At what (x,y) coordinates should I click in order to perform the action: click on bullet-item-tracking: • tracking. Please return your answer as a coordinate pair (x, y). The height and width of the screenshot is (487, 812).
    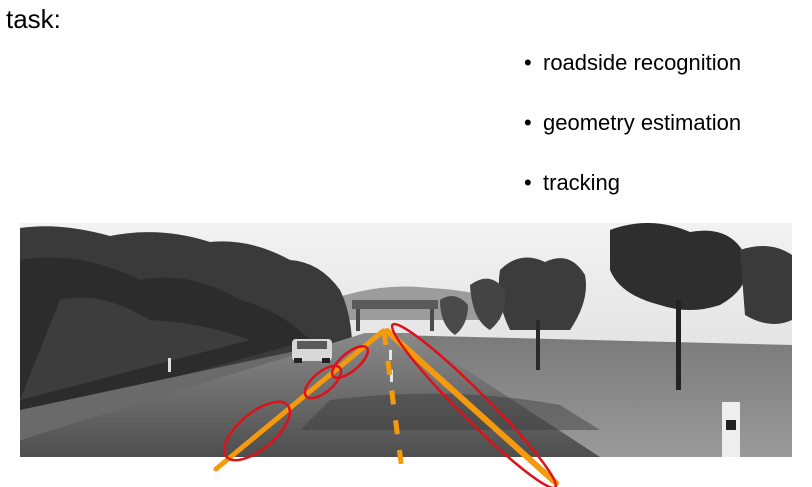
    Looking at the image, I should click on (632, 183).